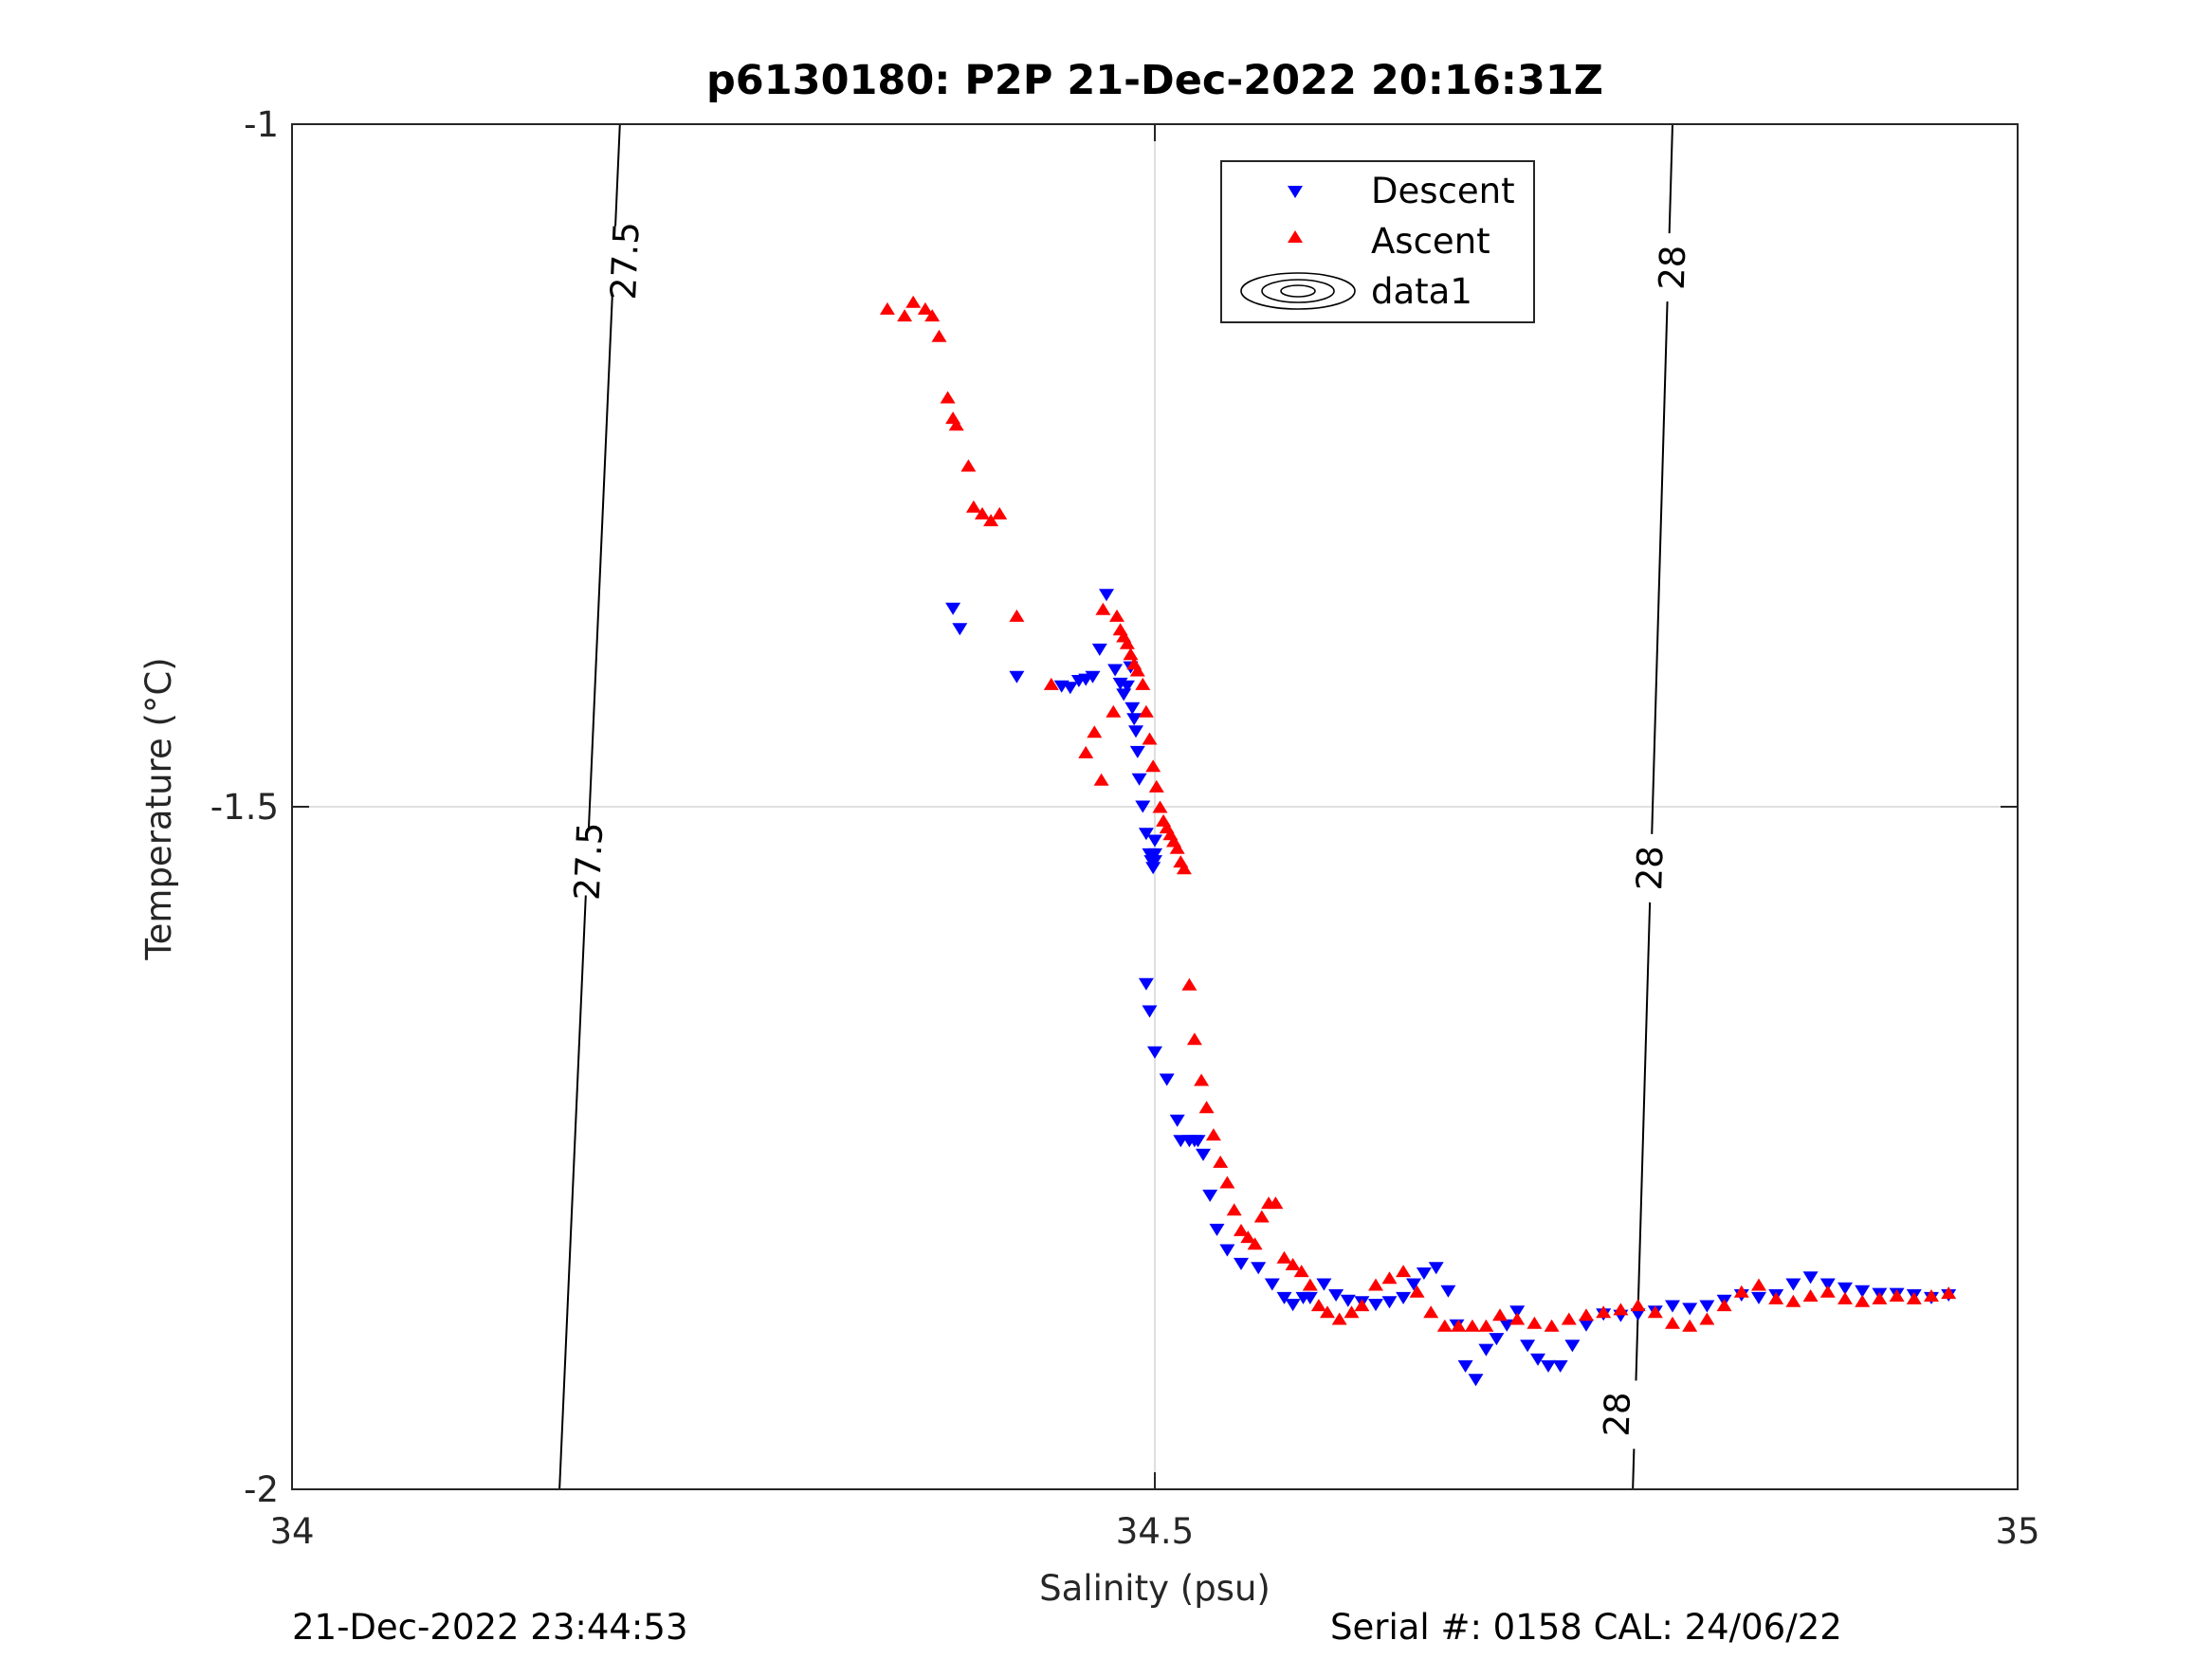 Image resolution: width=2212 pixels, height=1659 pixels. What do you see at coordinates (1617, 1414) in the screenshot?
I see `contour-label-1-2: 28` at bounding box center [1617, 1414].